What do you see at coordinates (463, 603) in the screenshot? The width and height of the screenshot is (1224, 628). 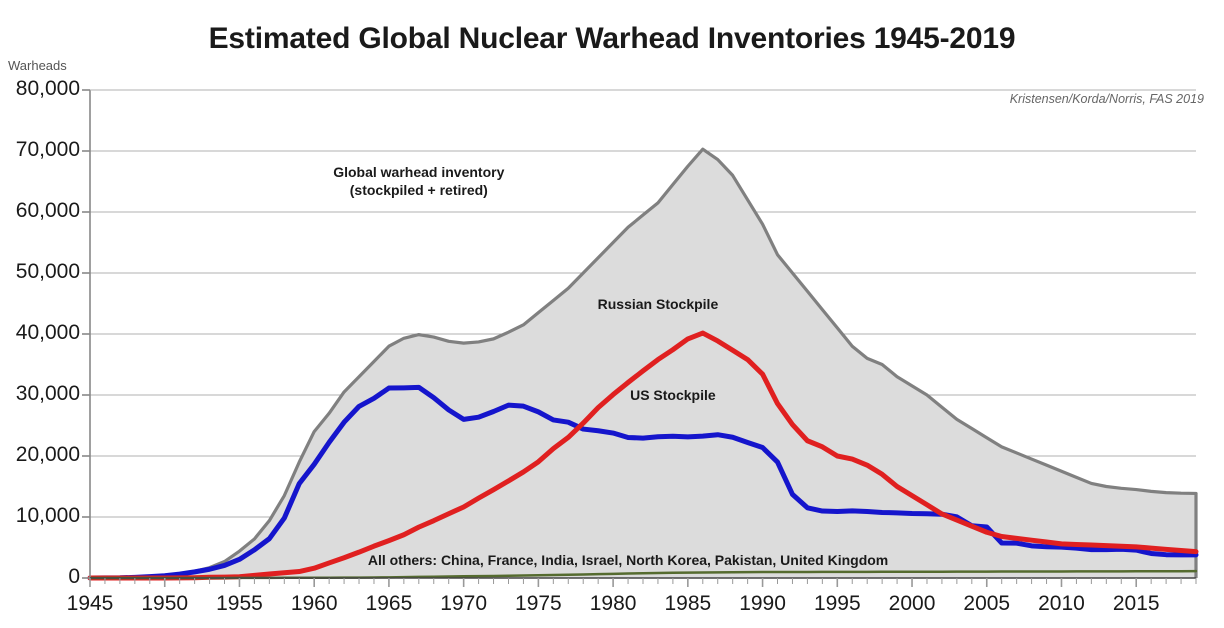 I see `x-tick-label: 1970` at bounding box center [463, 603].